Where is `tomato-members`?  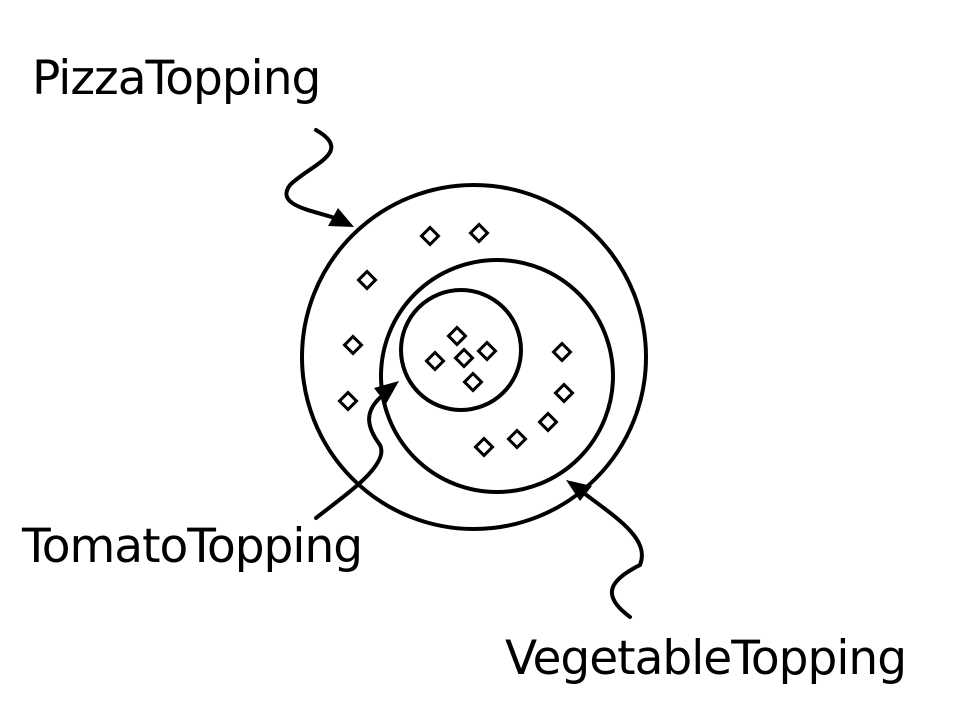 tomato-members is located at coordinates (461, 359).